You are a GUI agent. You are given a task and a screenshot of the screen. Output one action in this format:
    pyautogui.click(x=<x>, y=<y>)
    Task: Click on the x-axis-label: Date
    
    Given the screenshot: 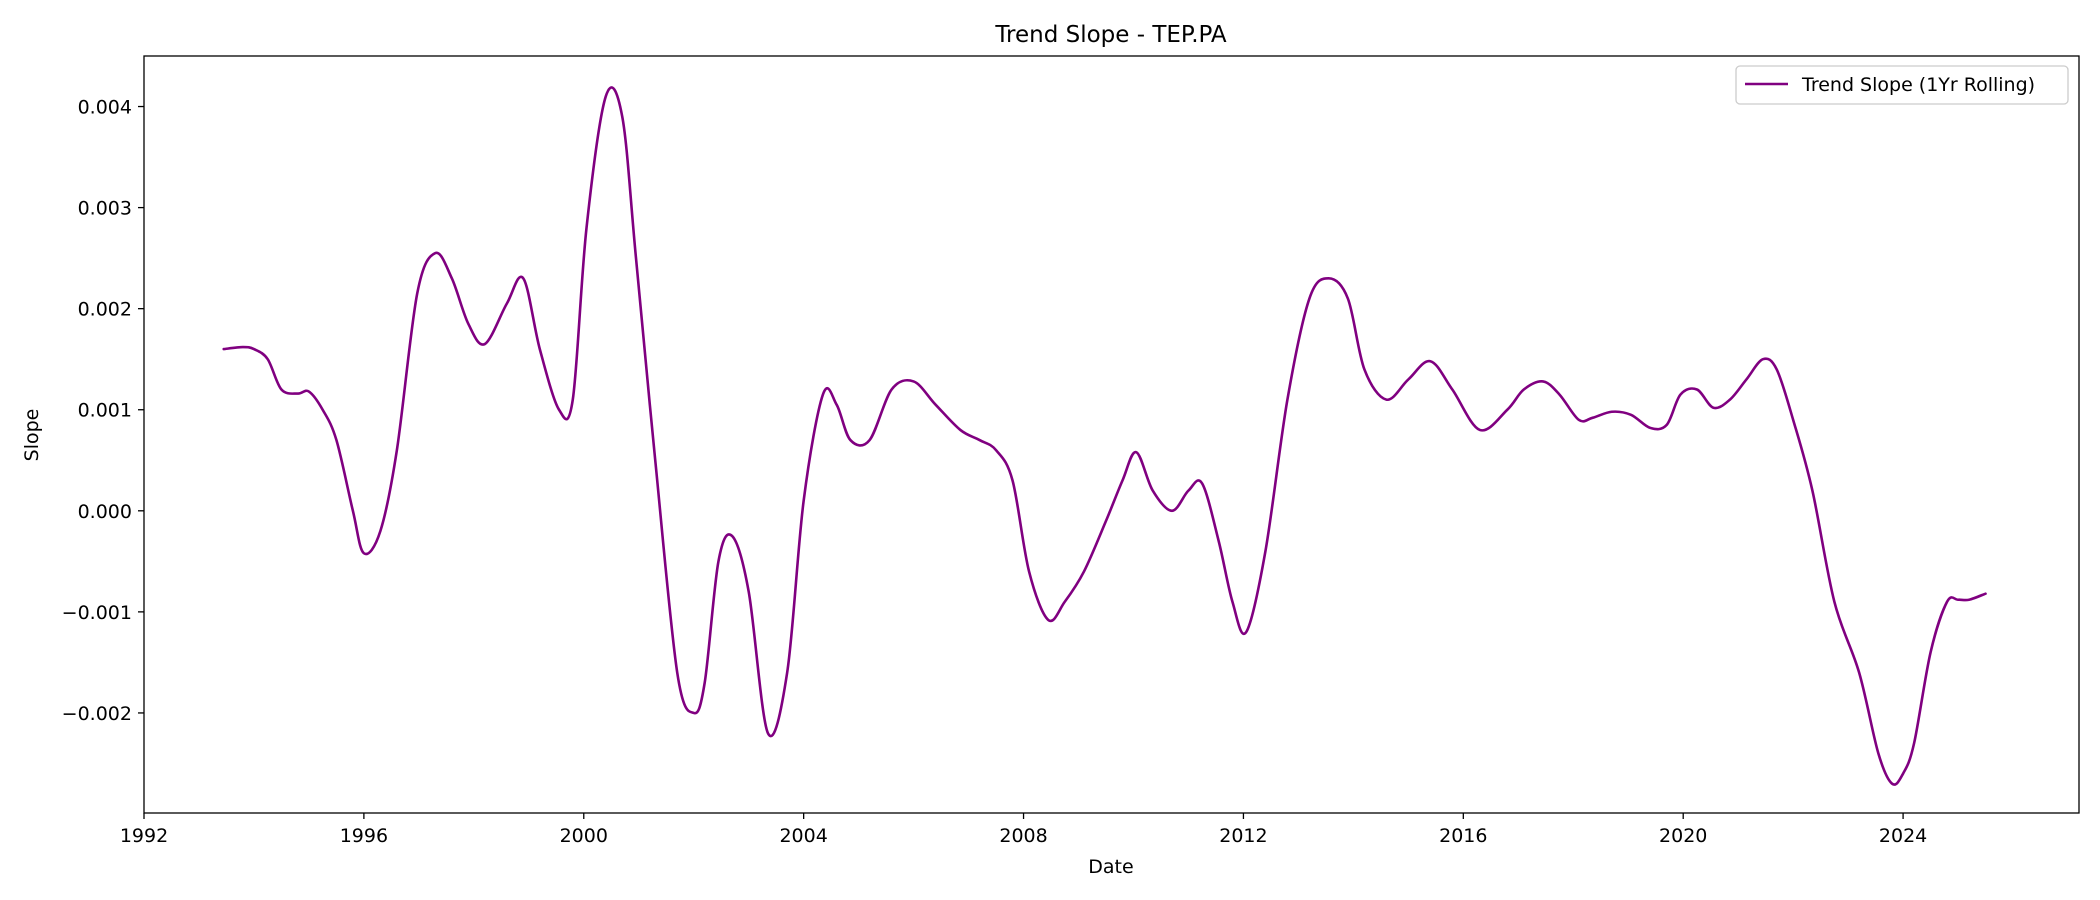 What is the action you would take?
    pyautogui.click(x=1110, y=867)
    